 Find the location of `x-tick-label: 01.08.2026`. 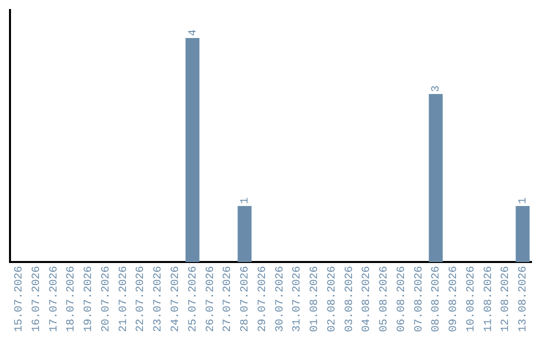

x-tick-label: 01.08.2026 is located at coordinates (315, 299).